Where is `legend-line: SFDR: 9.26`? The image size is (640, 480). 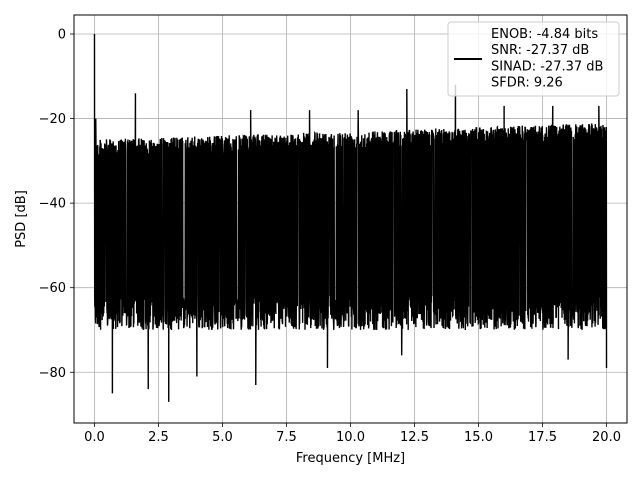 legend-line: SFDR: 9.26 is located at coordinates (527, 83).